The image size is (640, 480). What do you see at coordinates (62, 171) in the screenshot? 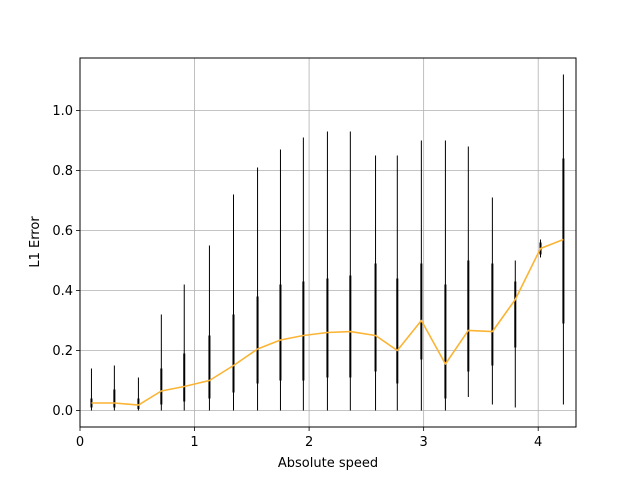
I see `y-tick-label: 0.8` at bounding box center [62, 171].